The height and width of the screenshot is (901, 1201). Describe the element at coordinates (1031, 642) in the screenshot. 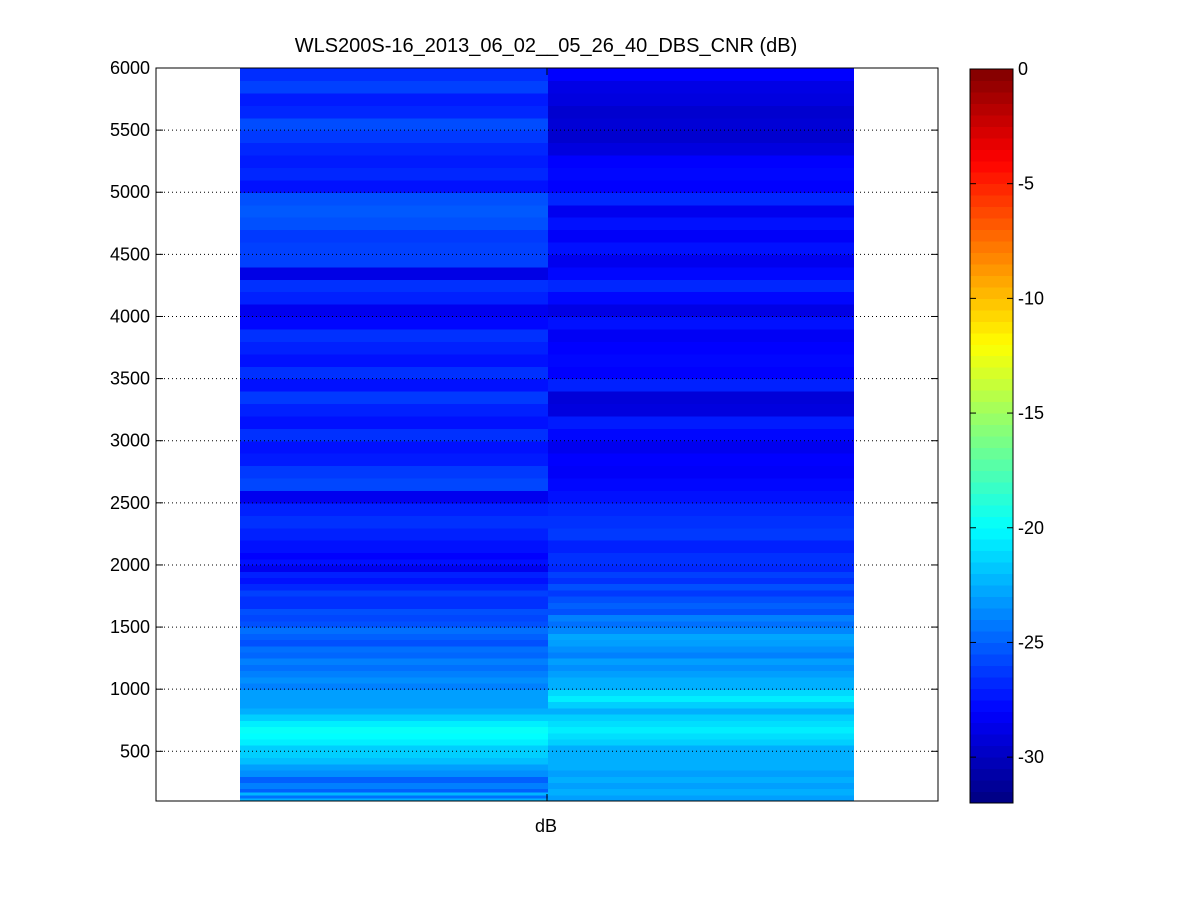

I see `colorbar-tick-label: -25` at that location.